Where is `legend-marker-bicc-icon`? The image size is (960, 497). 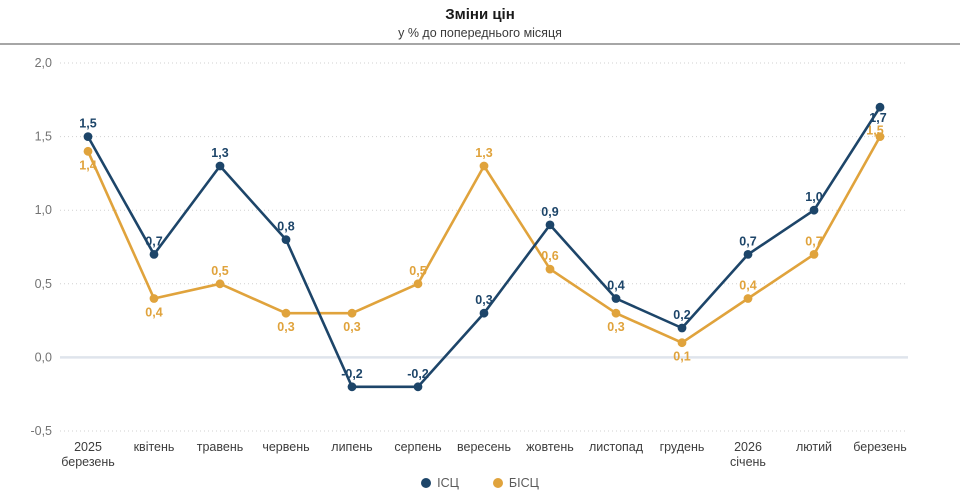
legend-marker-bicc-icon is located at coordinates (497, 483).